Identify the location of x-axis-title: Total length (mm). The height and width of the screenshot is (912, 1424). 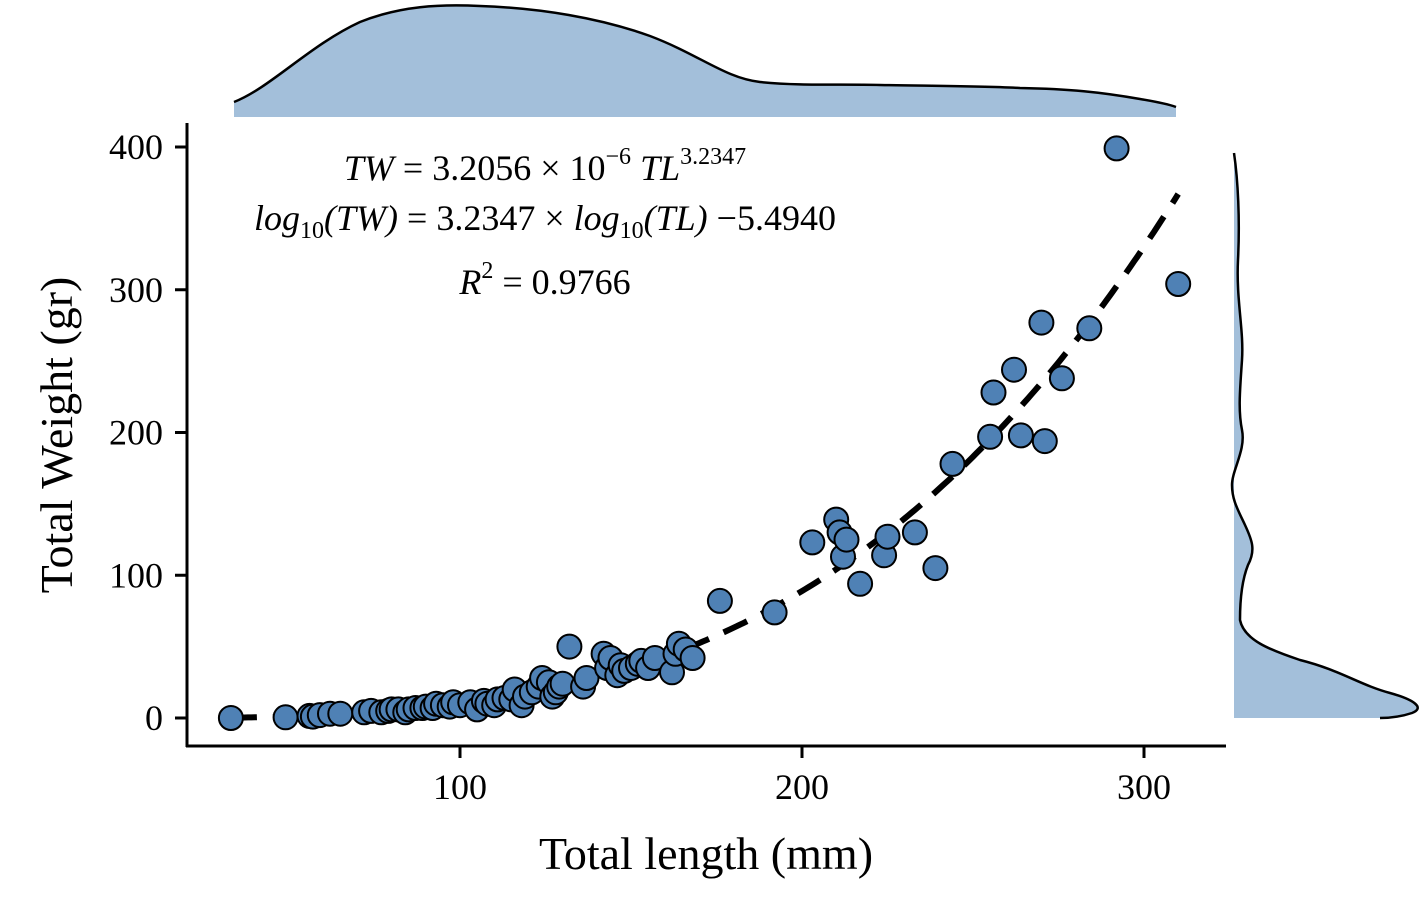
(706, 853).